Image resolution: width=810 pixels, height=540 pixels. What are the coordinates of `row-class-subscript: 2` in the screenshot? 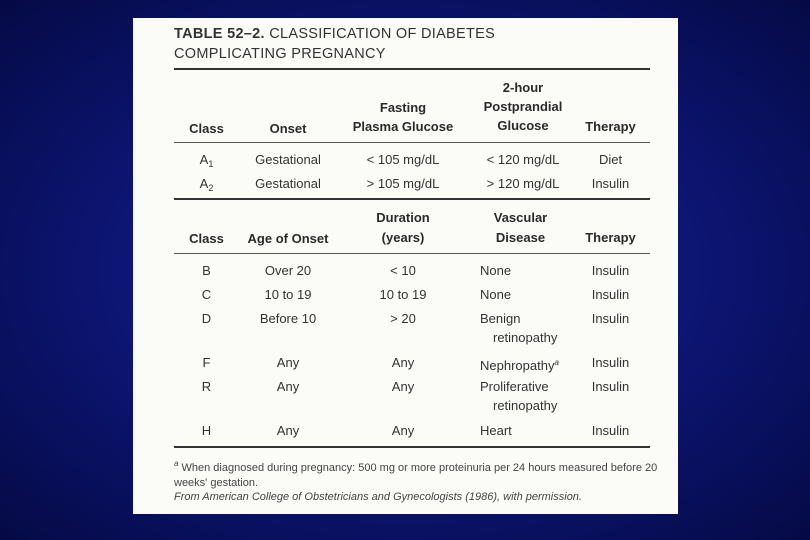 It's located at (211, 188).